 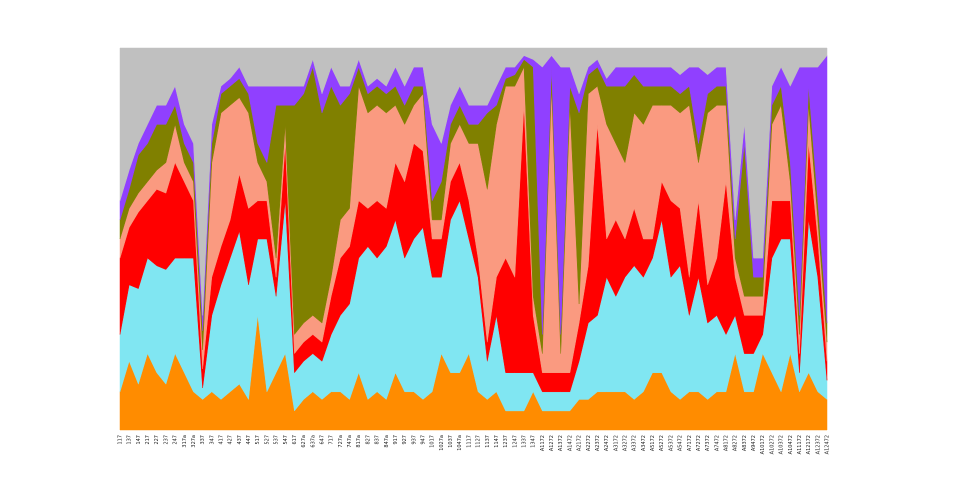 What do you see at coordinates (525, 441) in the screenshot?
I see `x-tick-label: 1337` at bounding box center [525, 441].